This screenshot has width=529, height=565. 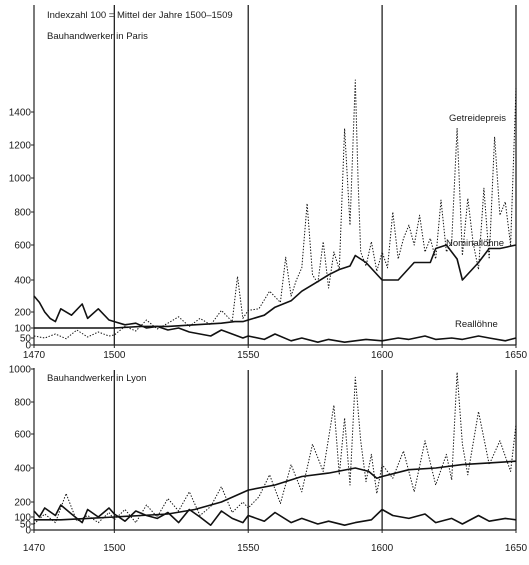 What do you see at coordinates (96, 378) in the screenshot?
I see `bottom-subtitle: Bauhandwerker in Lyon` at bounding box center [96, 378].